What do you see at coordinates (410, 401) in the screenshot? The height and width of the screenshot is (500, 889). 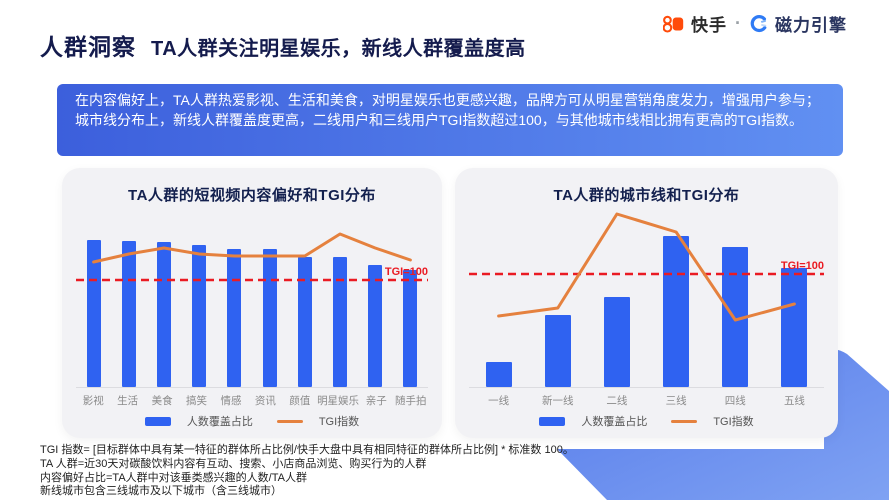 I see `x-label-随手拍: 随手拍` at bounding box center [410, 401].